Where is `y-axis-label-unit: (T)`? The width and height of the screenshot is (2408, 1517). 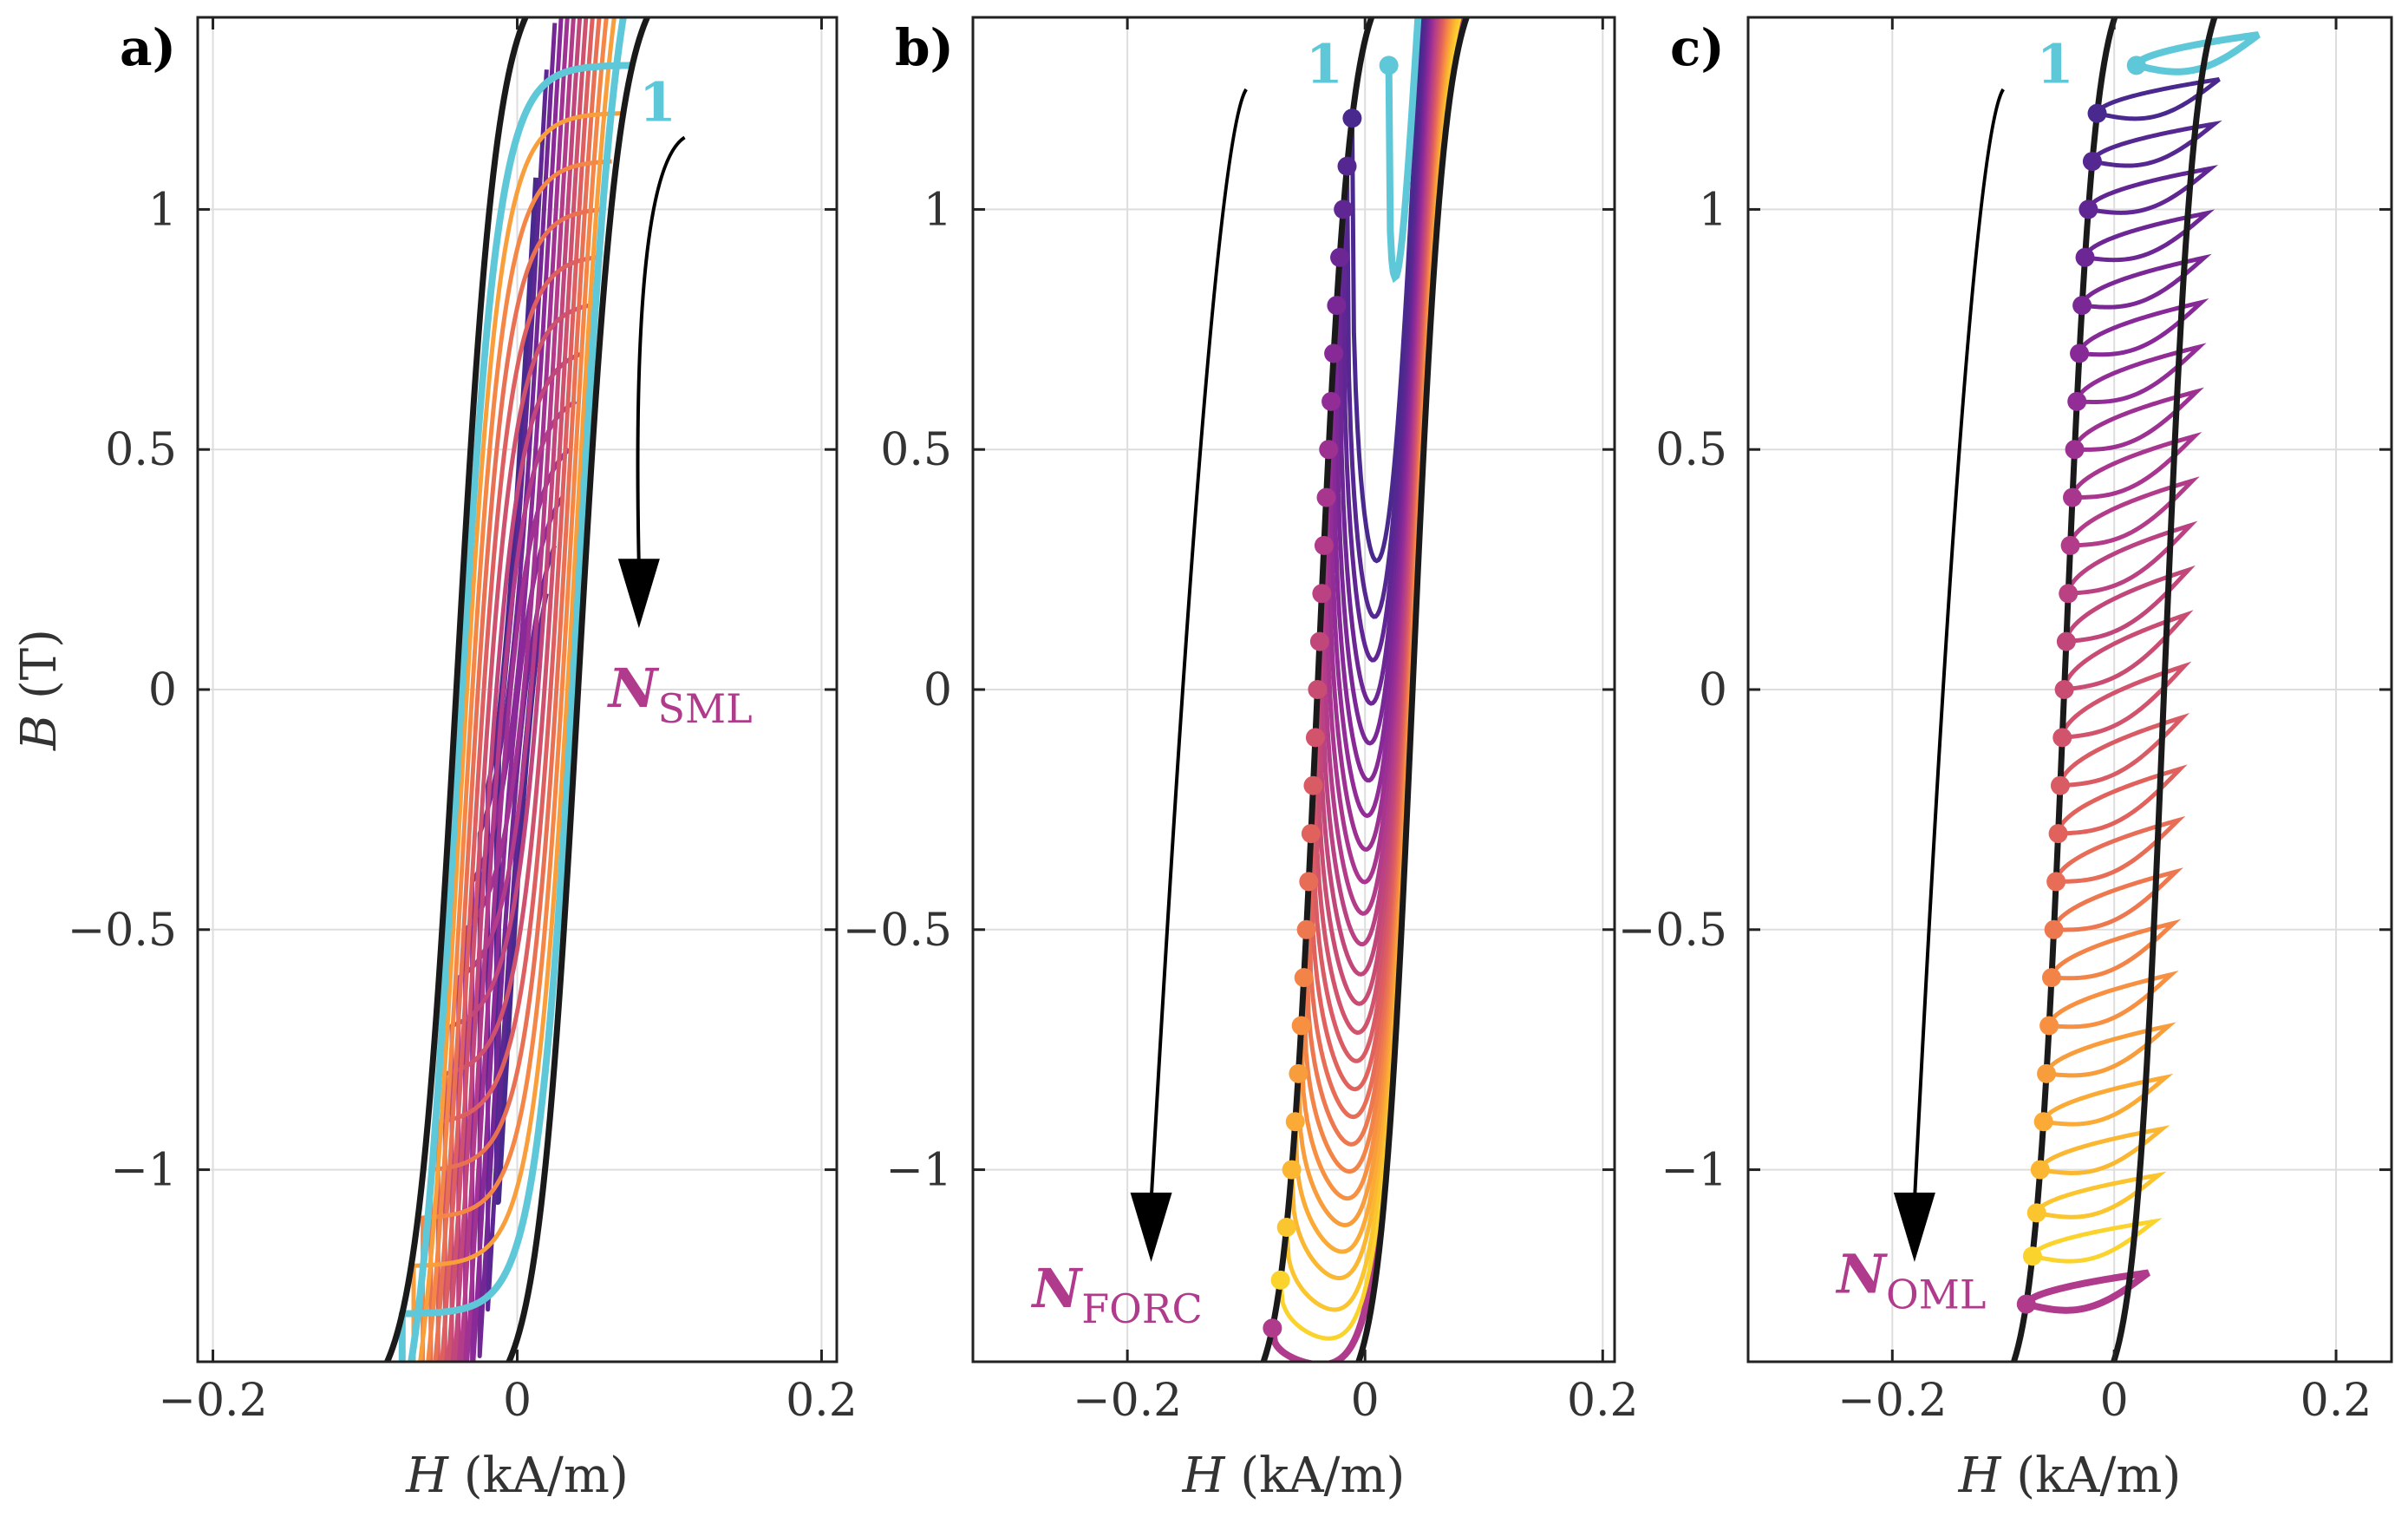
y-axis-label-unit: (T) is located at coordinates (40, 672).